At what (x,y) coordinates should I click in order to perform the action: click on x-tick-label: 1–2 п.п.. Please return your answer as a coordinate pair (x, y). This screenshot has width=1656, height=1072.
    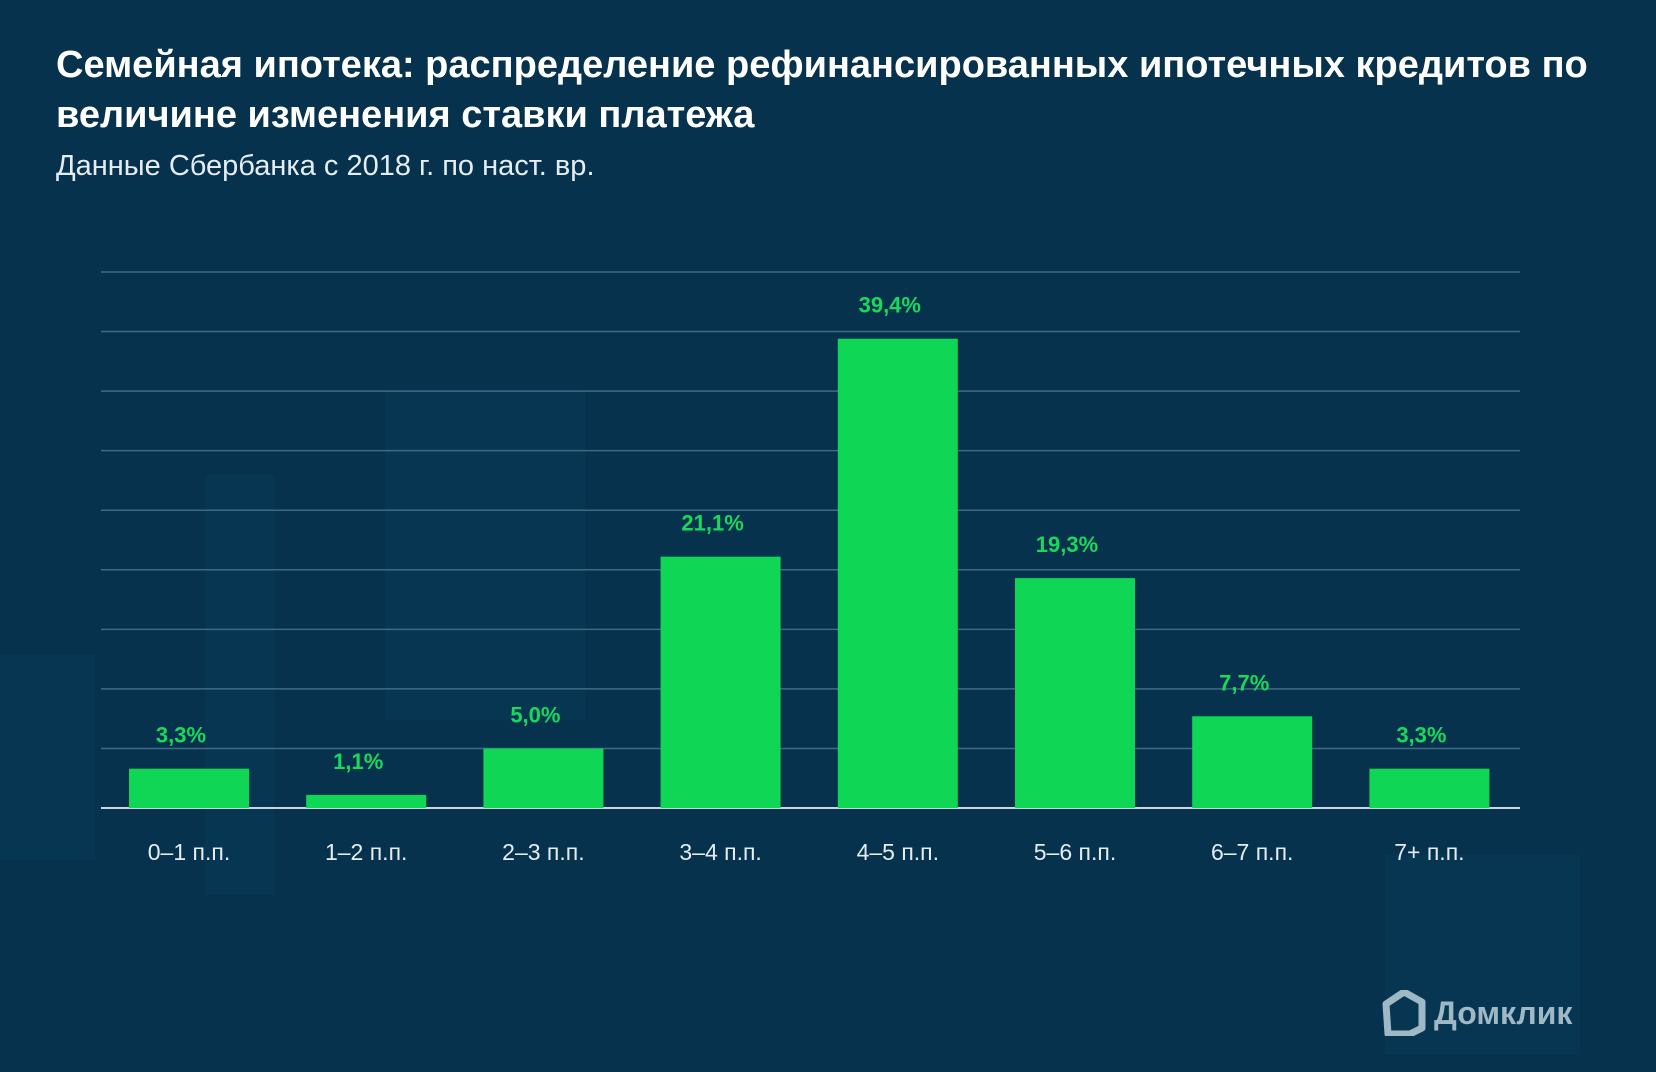
    Looking at the image, I should click on (366, 852).